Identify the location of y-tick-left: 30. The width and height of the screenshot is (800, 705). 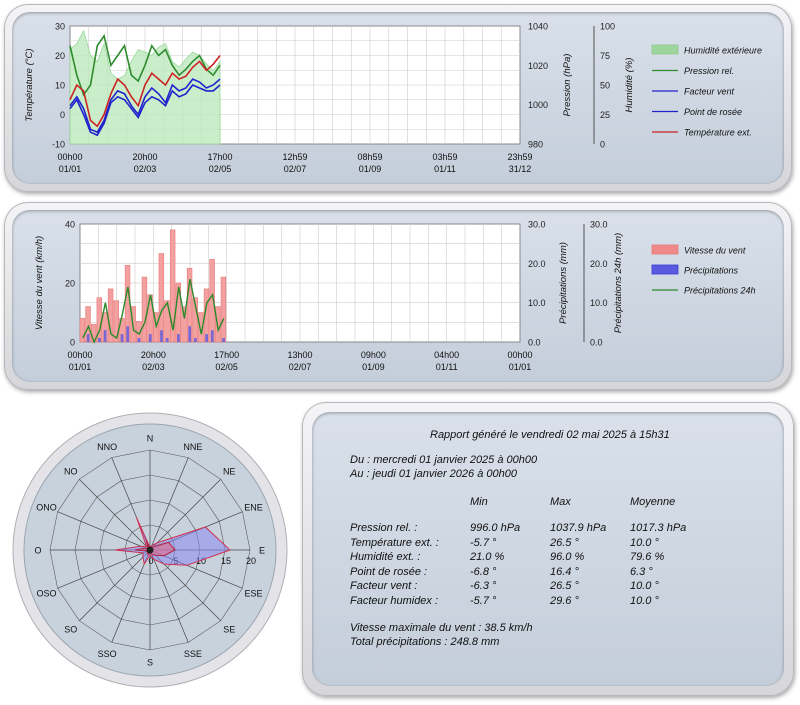
(60, 27).